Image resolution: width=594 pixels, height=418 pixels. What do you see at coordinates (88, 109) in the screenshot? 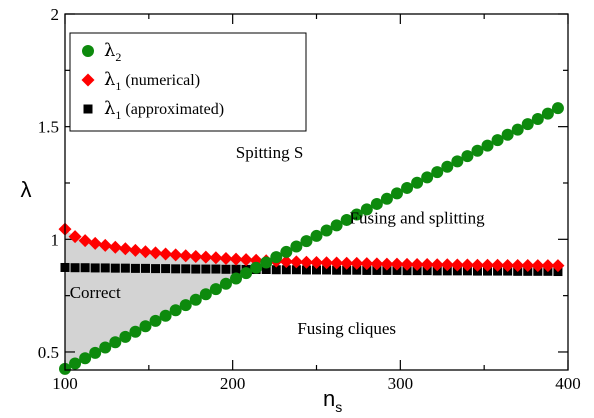
I see `legend-marker-lambda1_approx` at bounding box center [88, 109].